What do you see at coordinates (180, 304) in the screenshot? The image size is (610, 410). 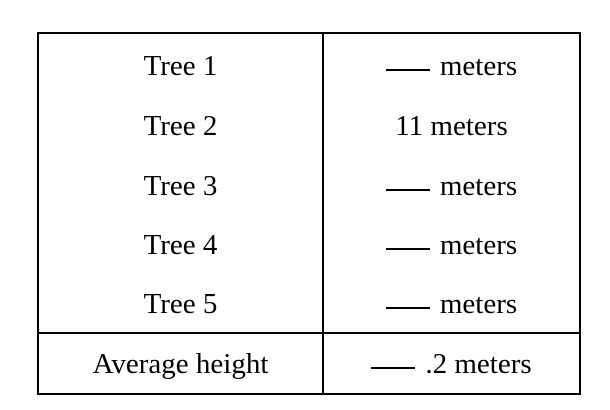 I see `tree-label: Tree 5` at bounding box center [180, 304].